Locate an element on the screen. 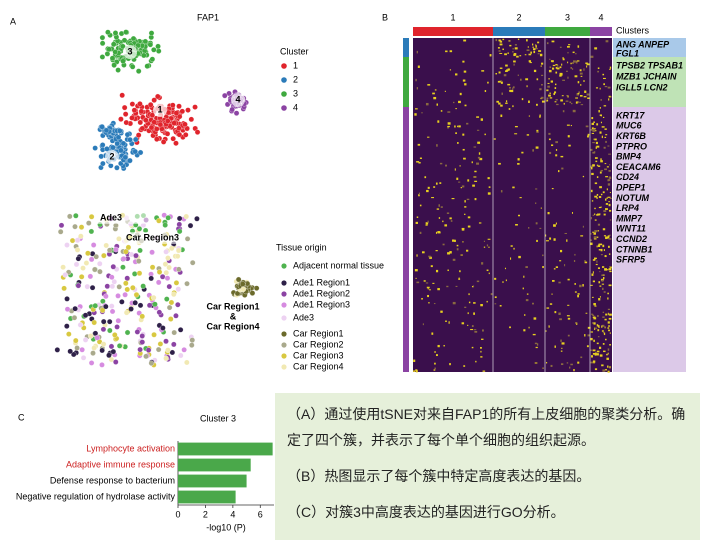 This screenshot has height=542, width=708. cluster-bar is located at coordinates (567, 31).